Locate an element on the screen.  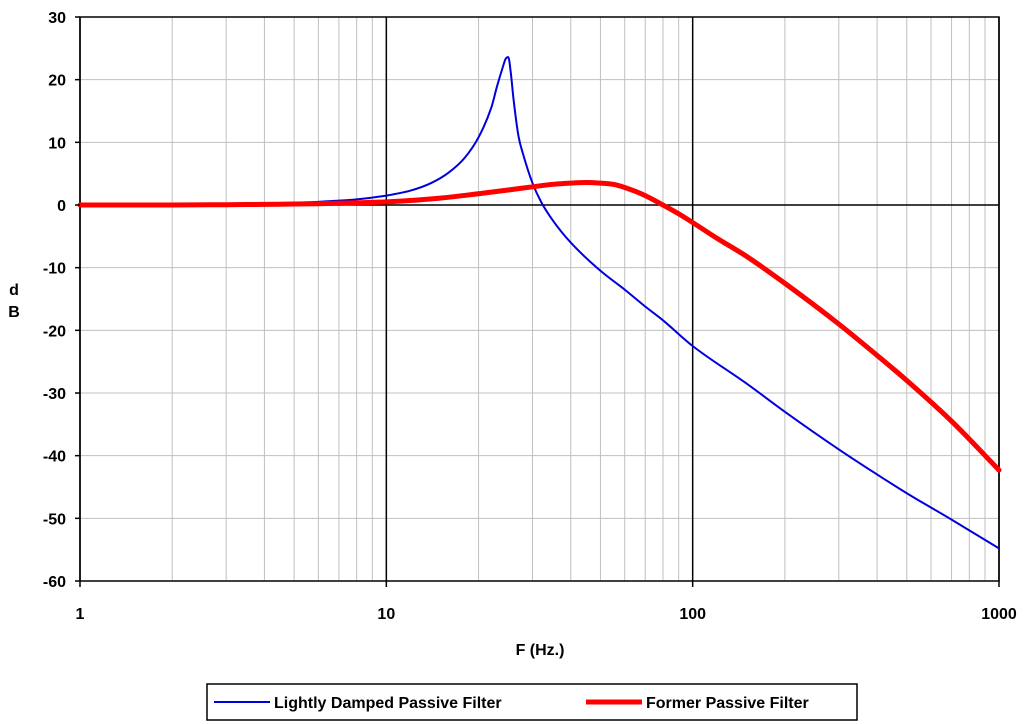
y-tick-label: -60 is located at coordinates (54, 582).